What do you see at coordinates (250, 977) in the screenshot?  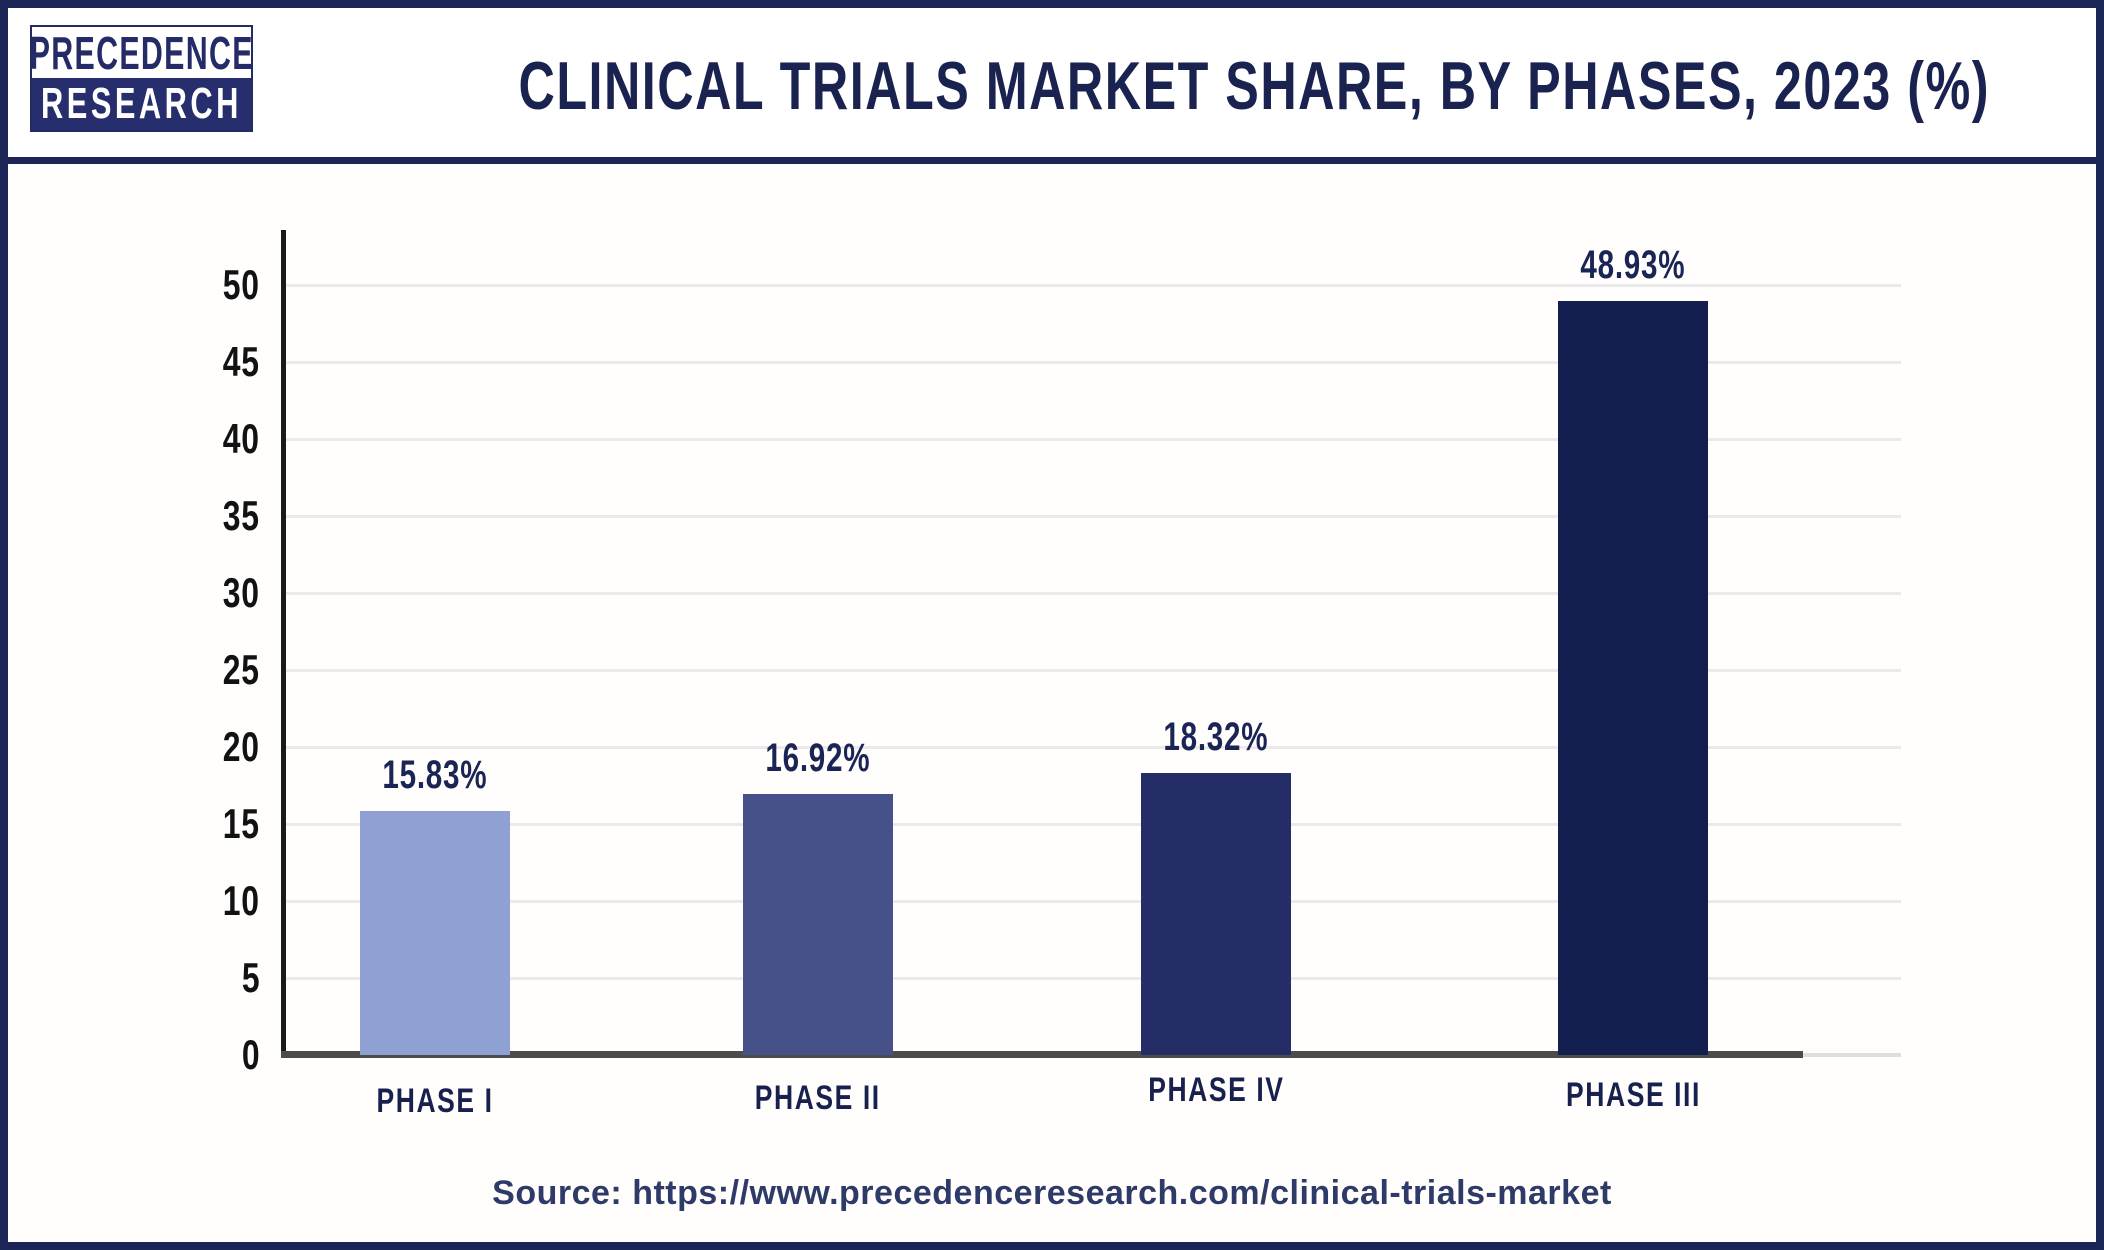 I see `y-tick-label-5: 5` at bounding box center [250, 977].